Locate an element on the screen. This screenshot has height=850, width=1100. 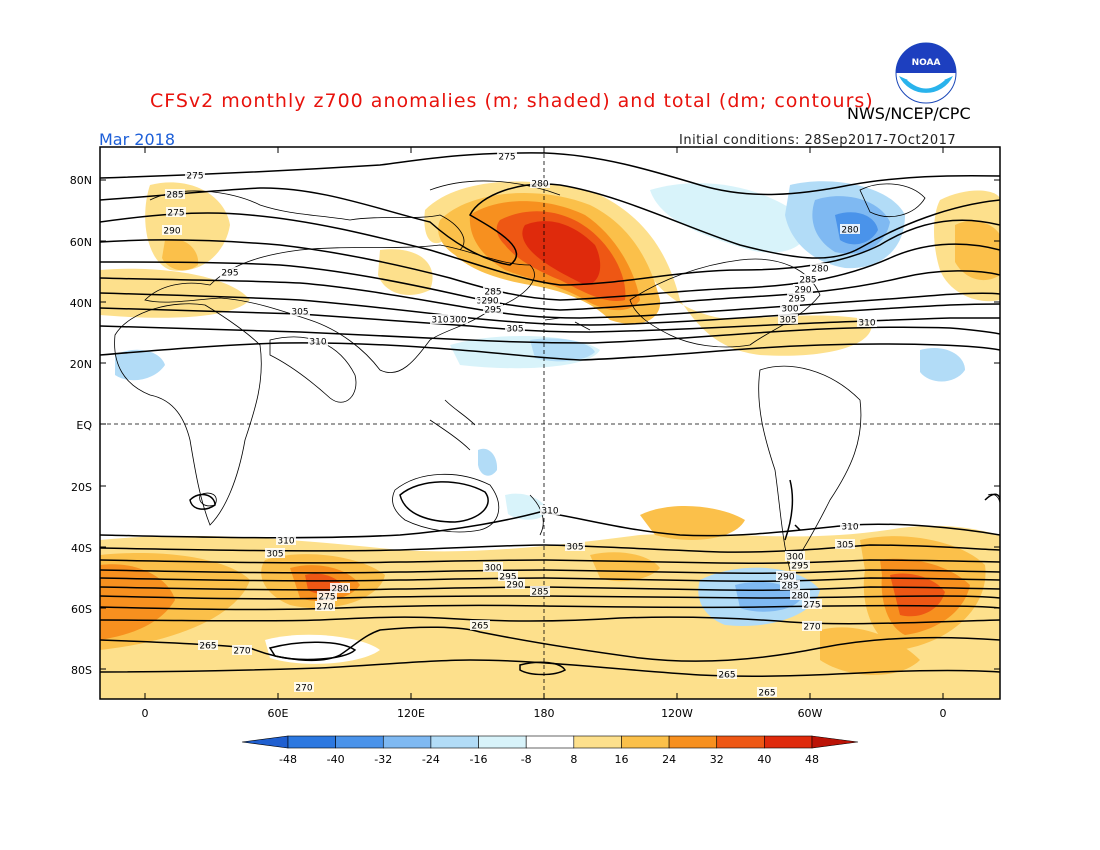
contour-label-south: 290 is located at coordinates (785, 578).